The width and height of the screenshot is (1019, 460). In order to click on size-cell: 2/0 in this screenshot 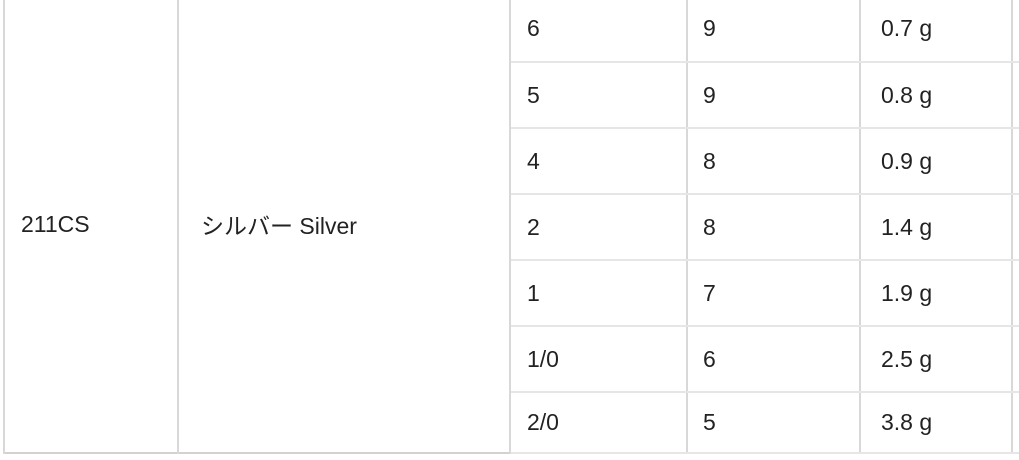, I will do `click(598, 422)`.